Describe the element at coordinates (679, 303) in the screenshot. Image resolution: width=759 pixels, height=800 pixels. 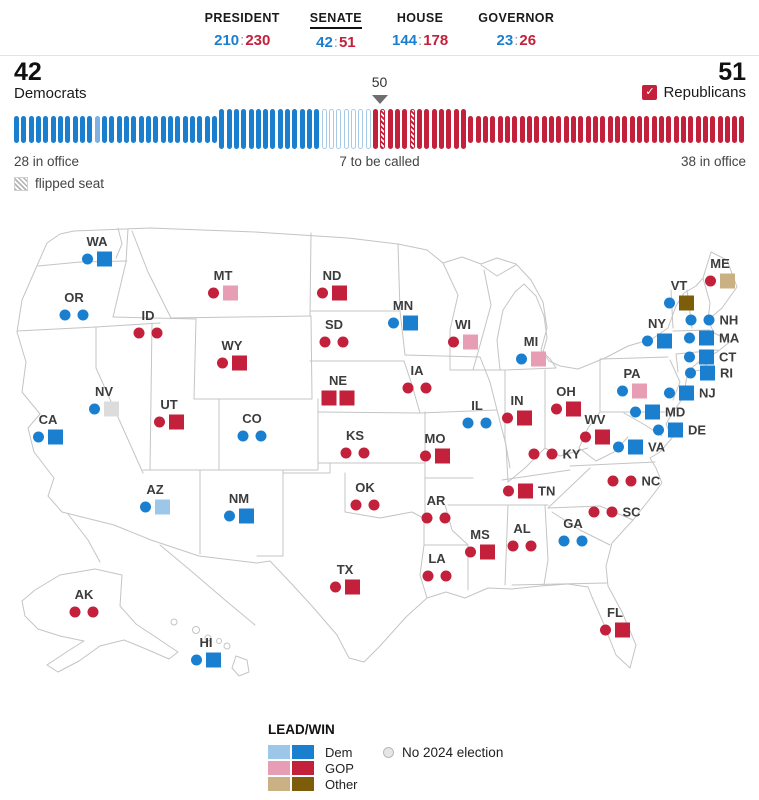
I see `state-vt-markers` at that location.